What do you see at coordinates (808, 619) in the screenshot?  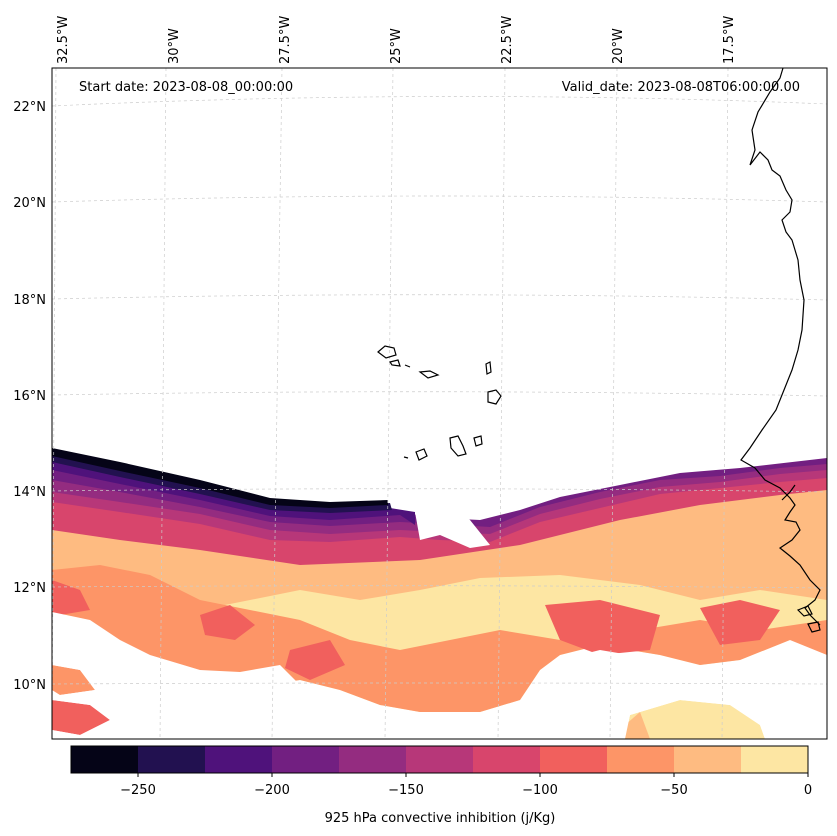 I see `bijagos-islands` at bounding box center [808, 619].